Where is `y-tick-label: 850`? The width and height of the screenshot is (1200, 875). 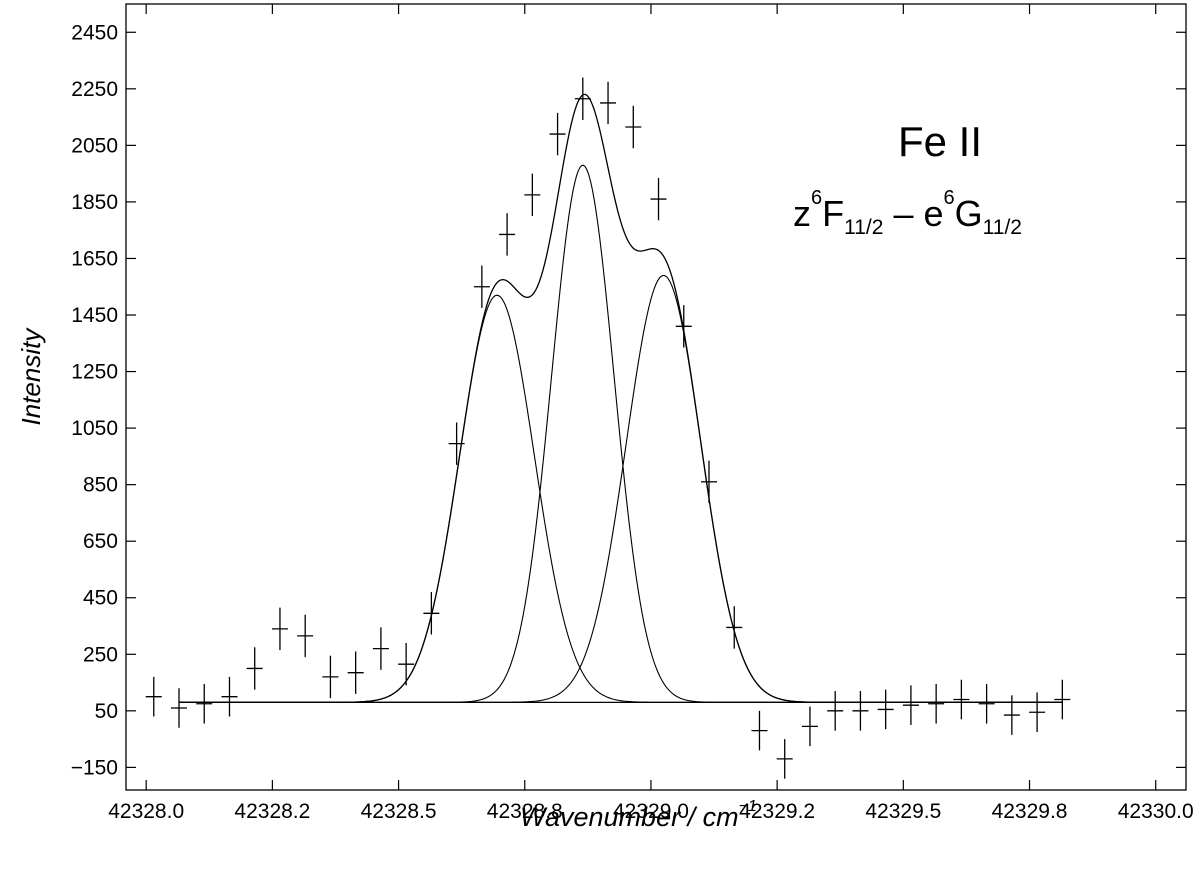
y-tick-label: 850 is located at coordinates (100, 485).